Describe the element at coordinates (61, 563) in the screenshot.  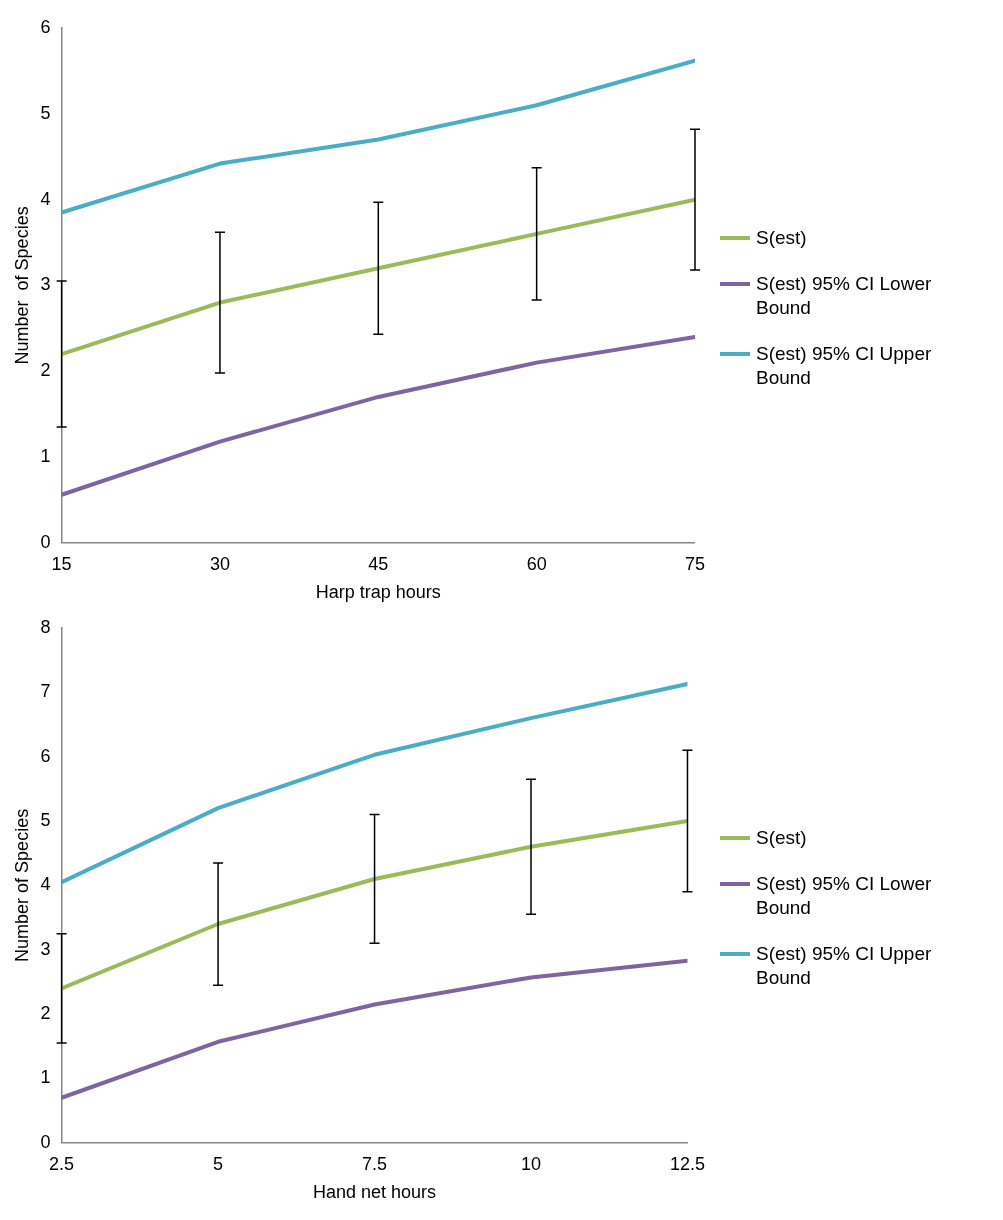
I see `x-tick-label: 15` at that location.